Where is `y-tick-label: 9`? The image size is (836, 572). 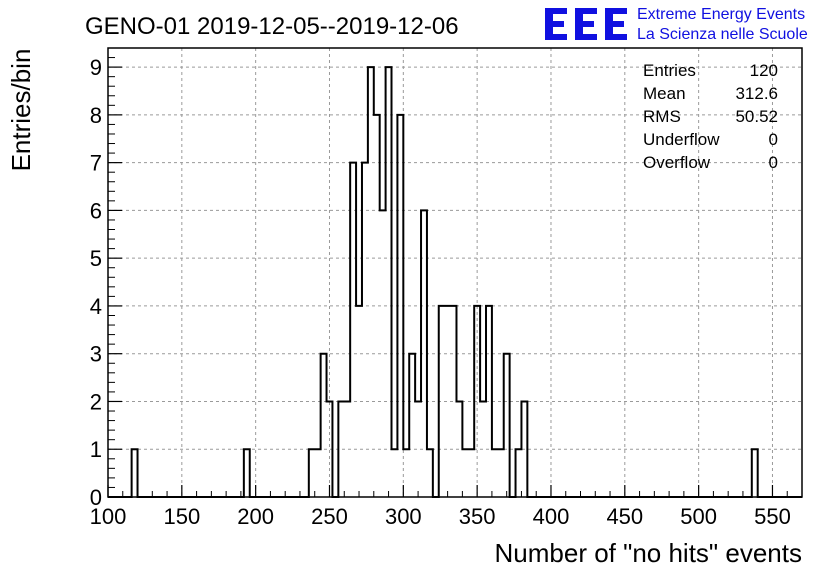
y-tick-label: 9 is located at coordinates (96, 67).